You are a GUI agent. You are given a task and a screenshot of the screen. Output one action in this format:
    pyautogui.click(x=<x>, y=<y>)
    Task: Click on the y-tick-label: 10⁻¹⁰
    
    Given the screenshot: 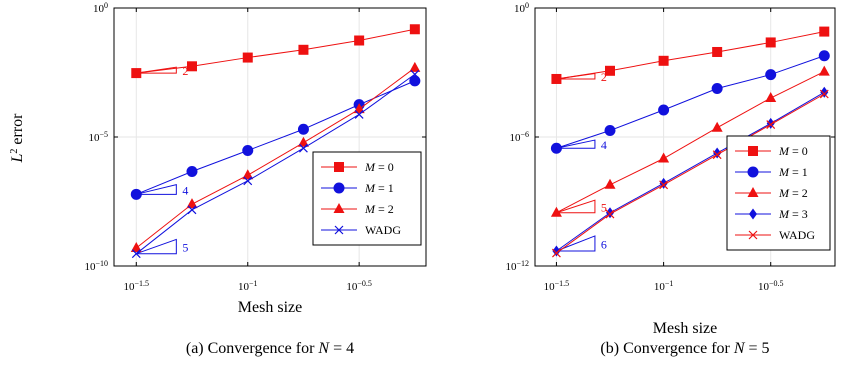 What is the action you would take?
    pyautogui.click(x=96, y=266)
    